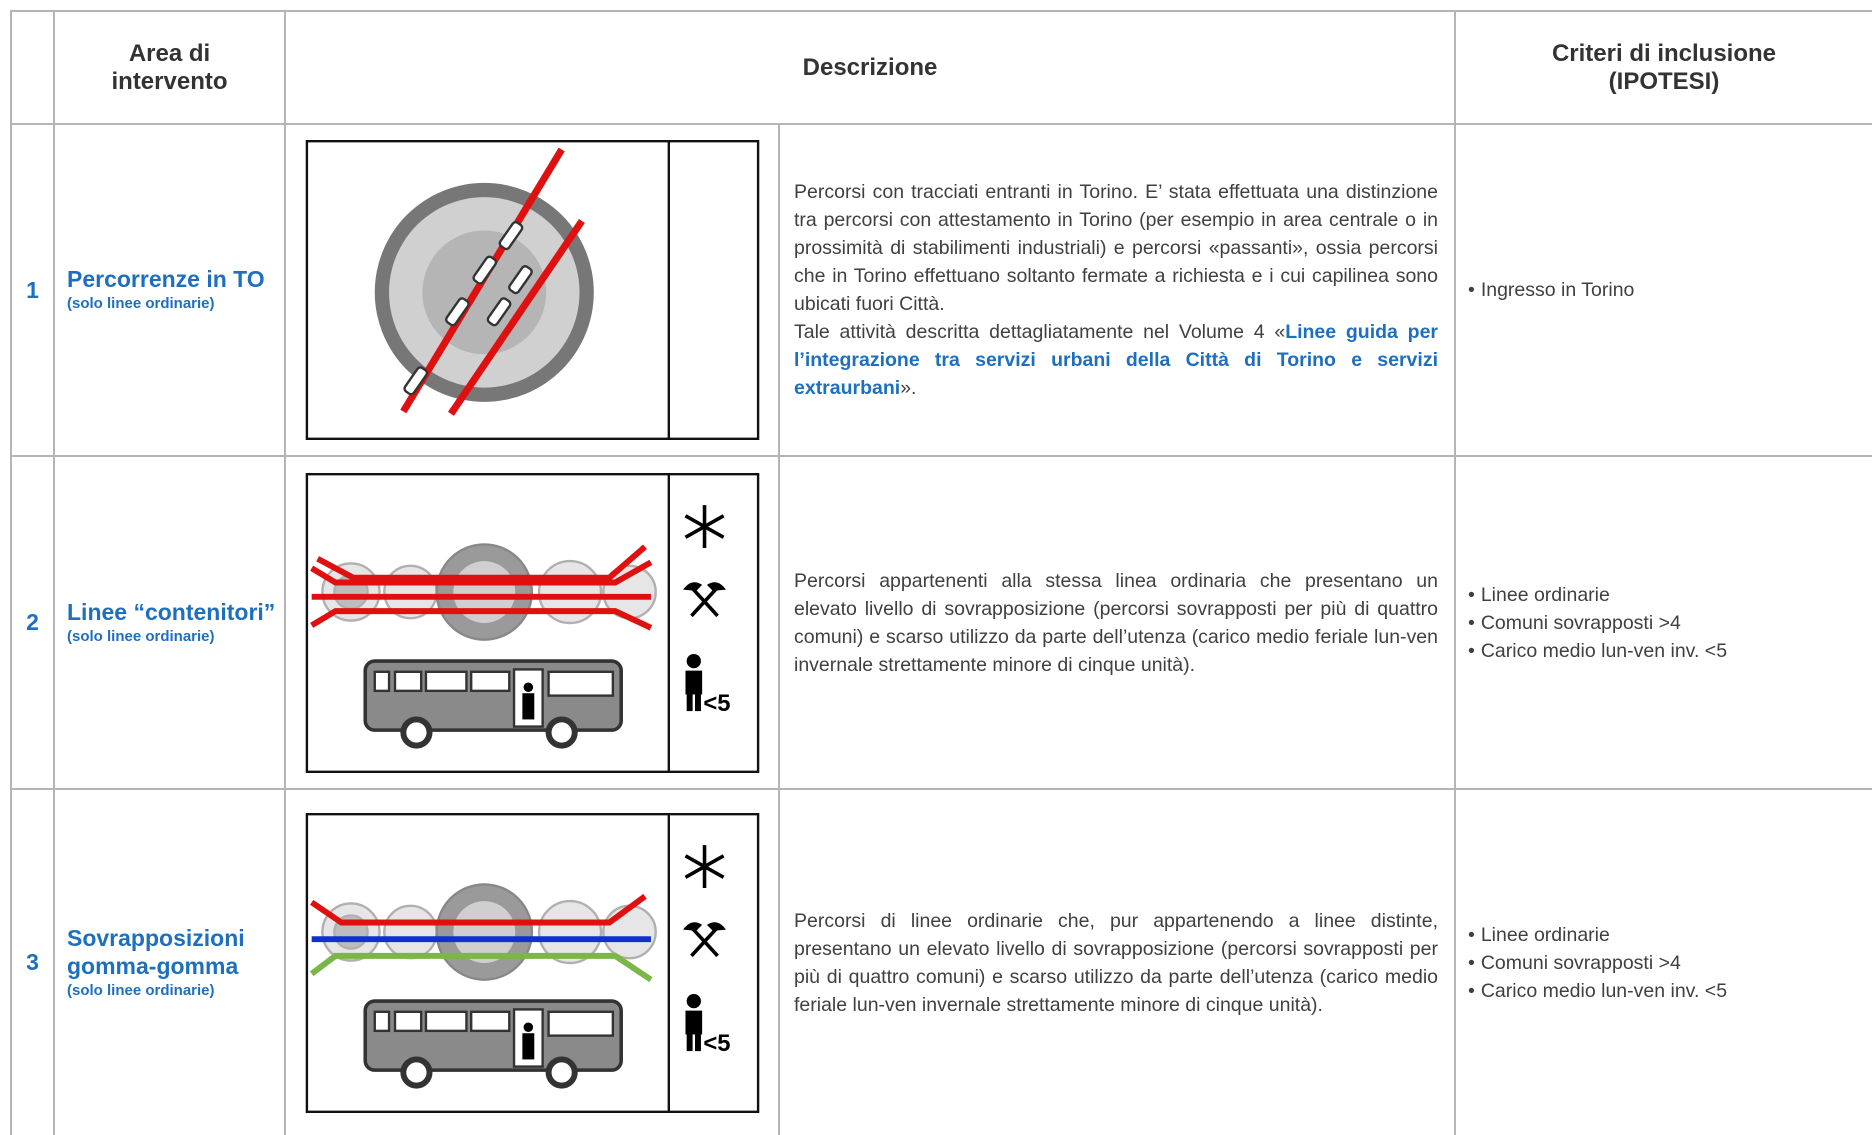 The width and height of the screenshot is (1872, 1135). Describe the element at coordinates (32, 67) in the screenshot. I see `header-index` at that location.